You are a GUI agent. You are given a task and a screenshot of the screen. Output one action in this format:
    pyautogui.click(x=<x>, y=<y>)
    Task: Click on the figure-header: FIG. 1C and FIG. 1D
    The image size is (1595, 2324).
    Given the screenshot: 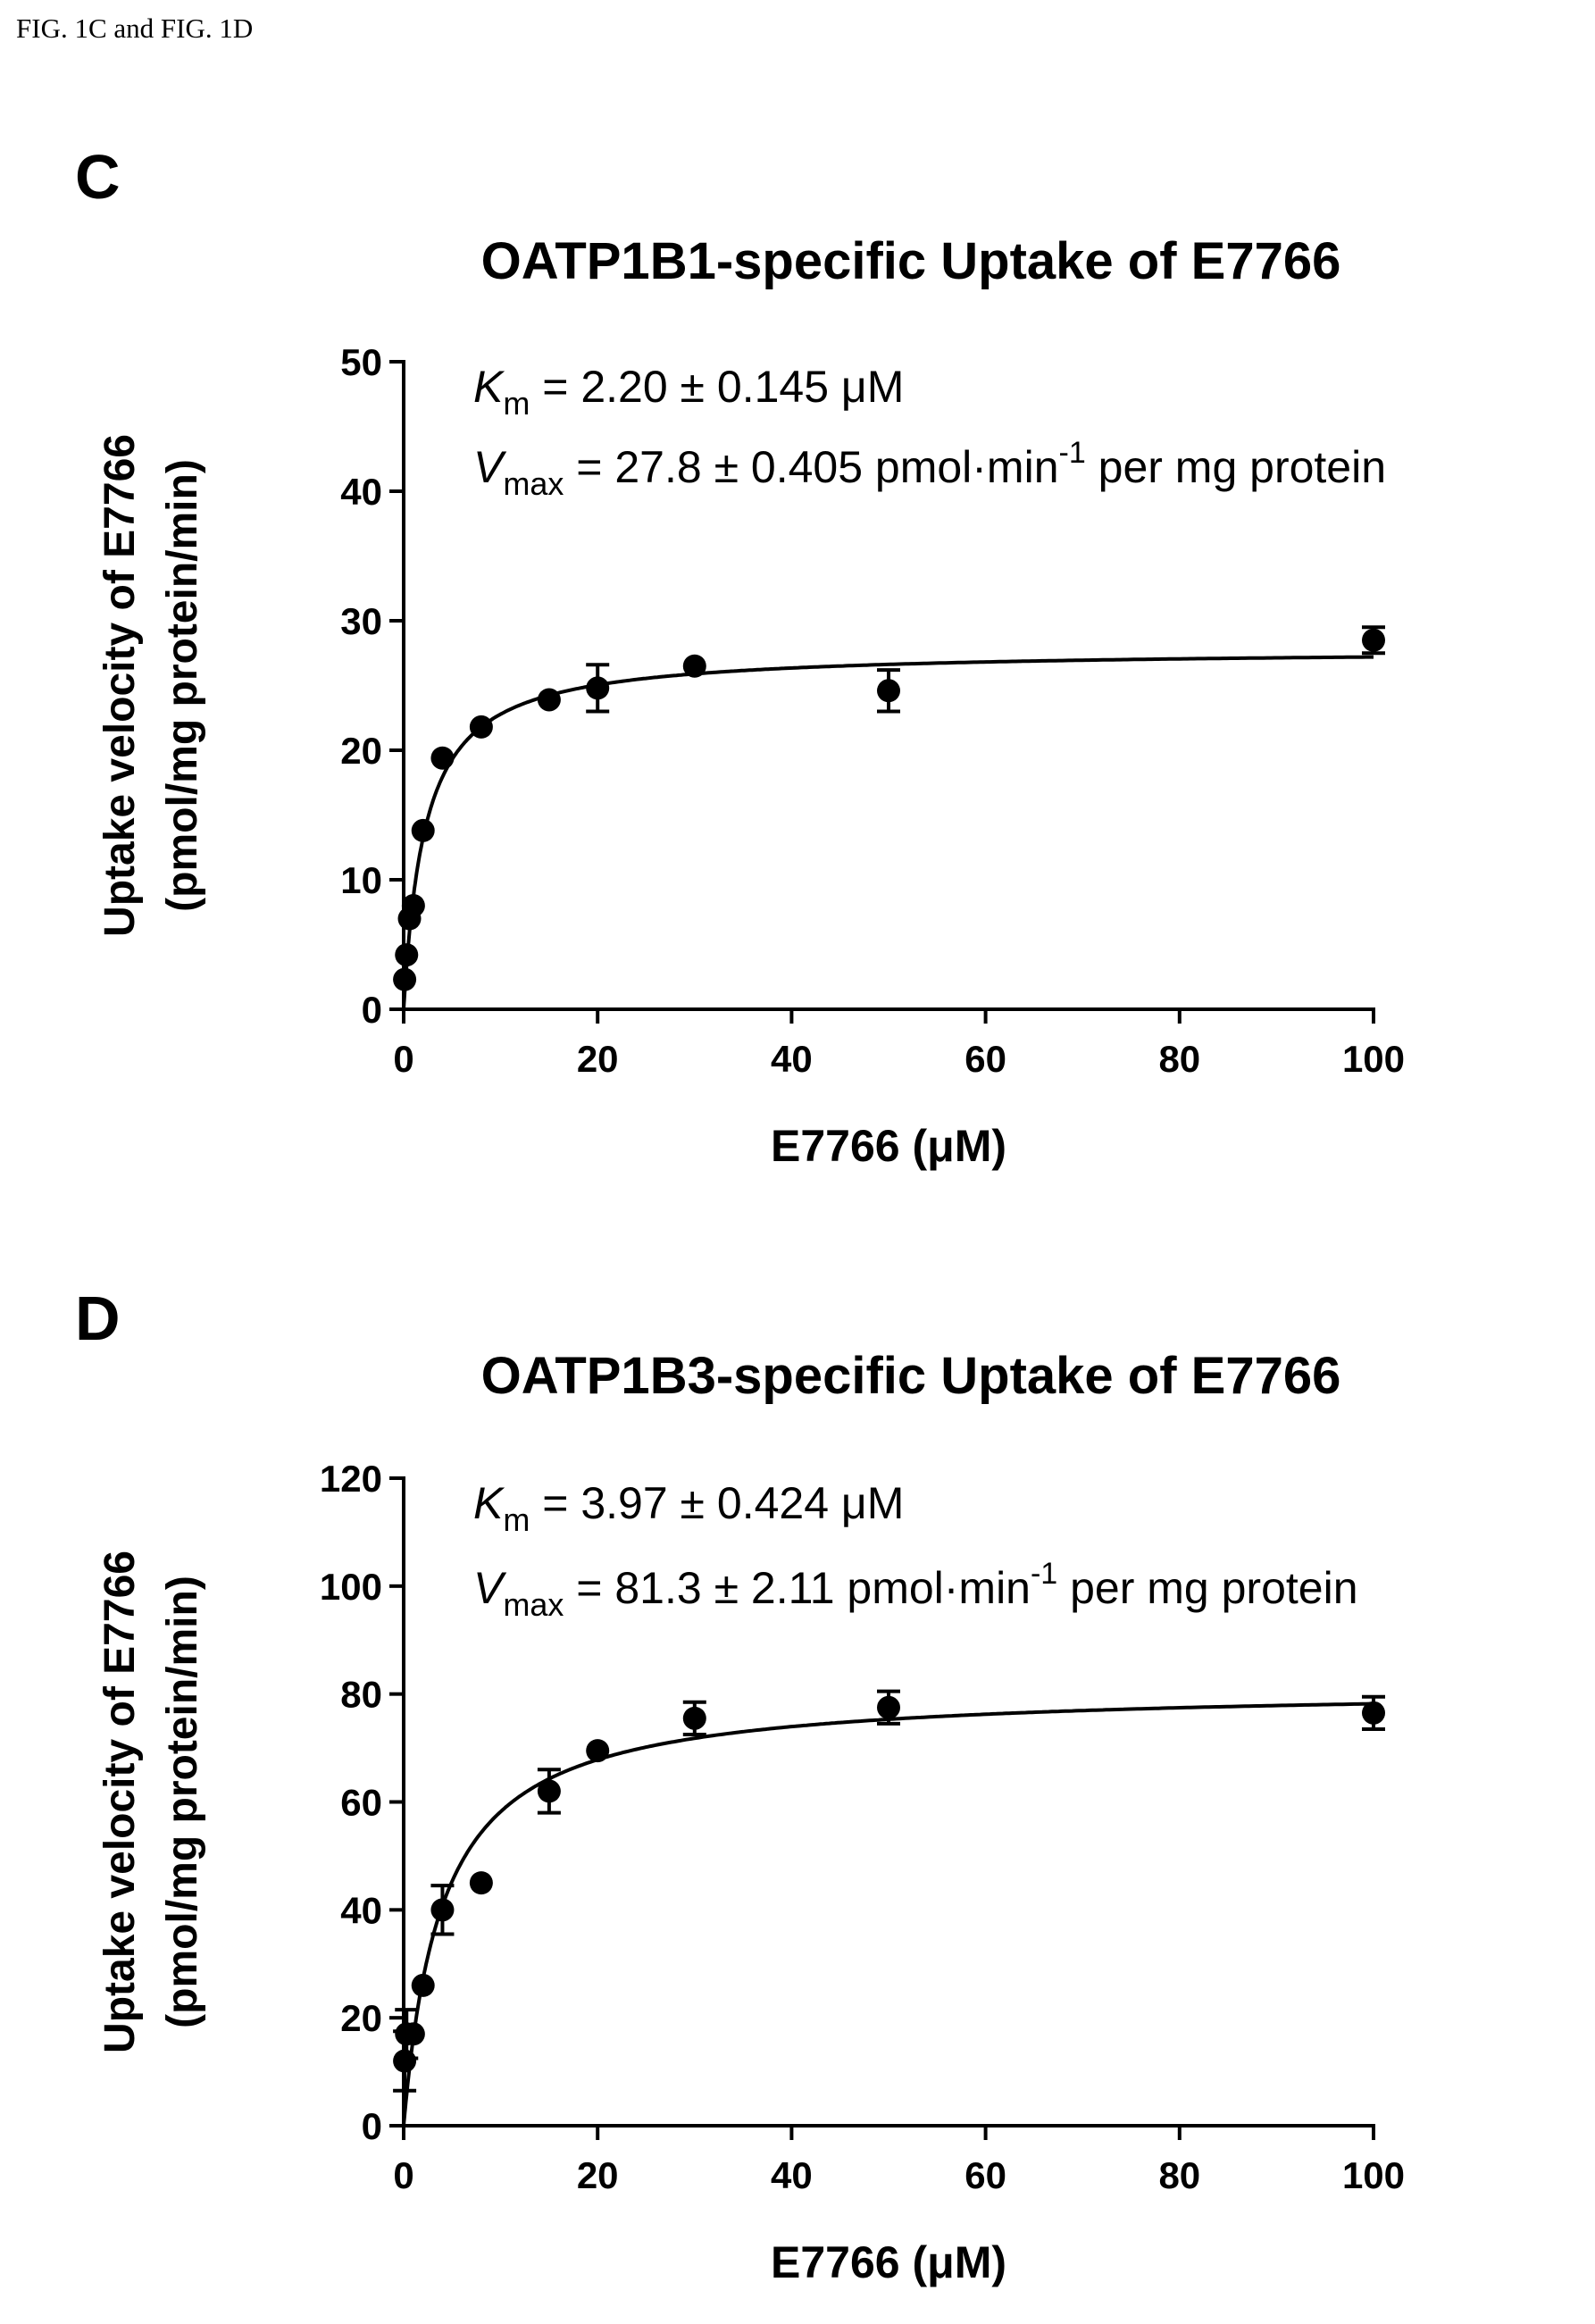 What is the action you would take?
    pyautogui.click(x=135, y=28)
    